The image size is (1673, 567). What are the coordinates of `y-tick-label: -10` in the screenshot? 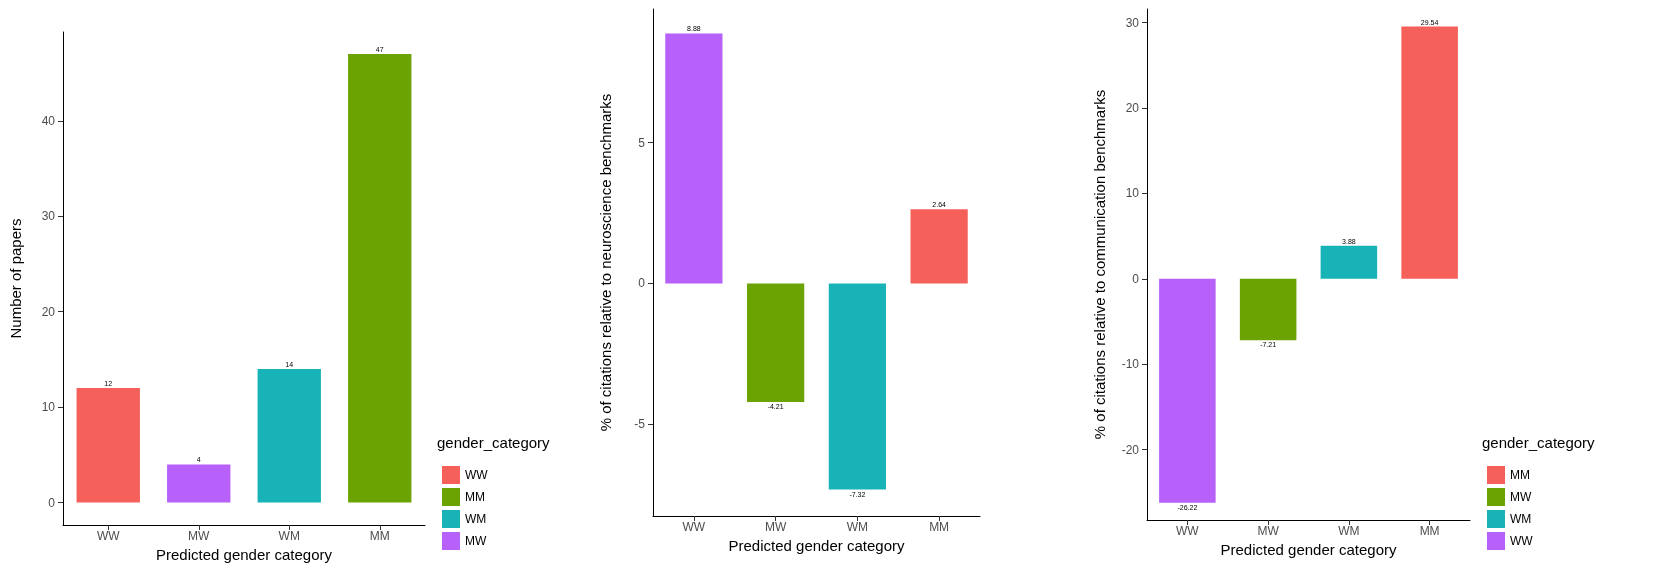 It's located at (1130, 364).